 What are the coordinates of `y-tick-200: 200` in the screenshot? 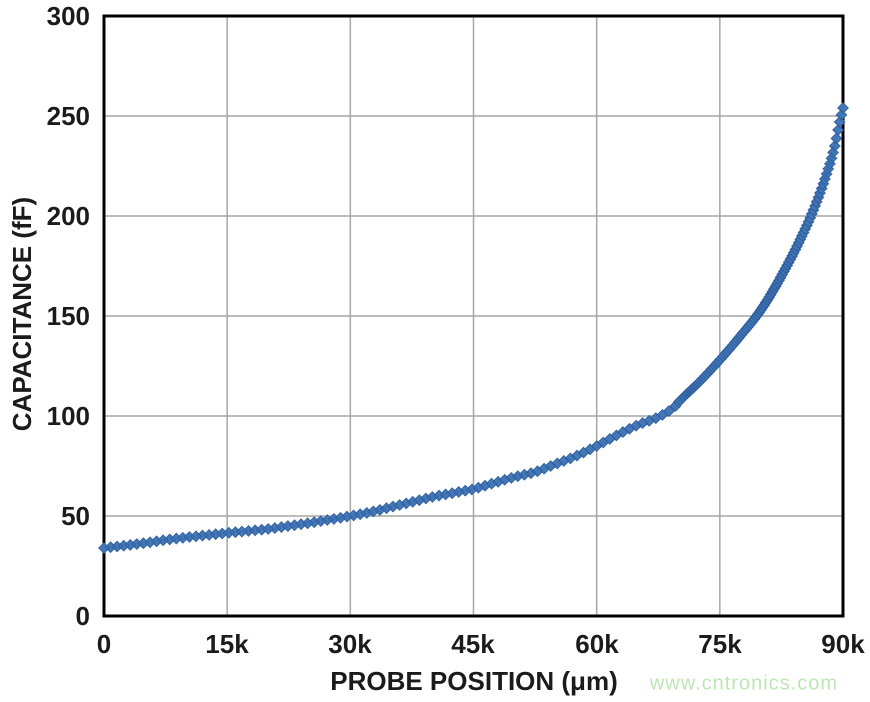 It's located at (68, 216).